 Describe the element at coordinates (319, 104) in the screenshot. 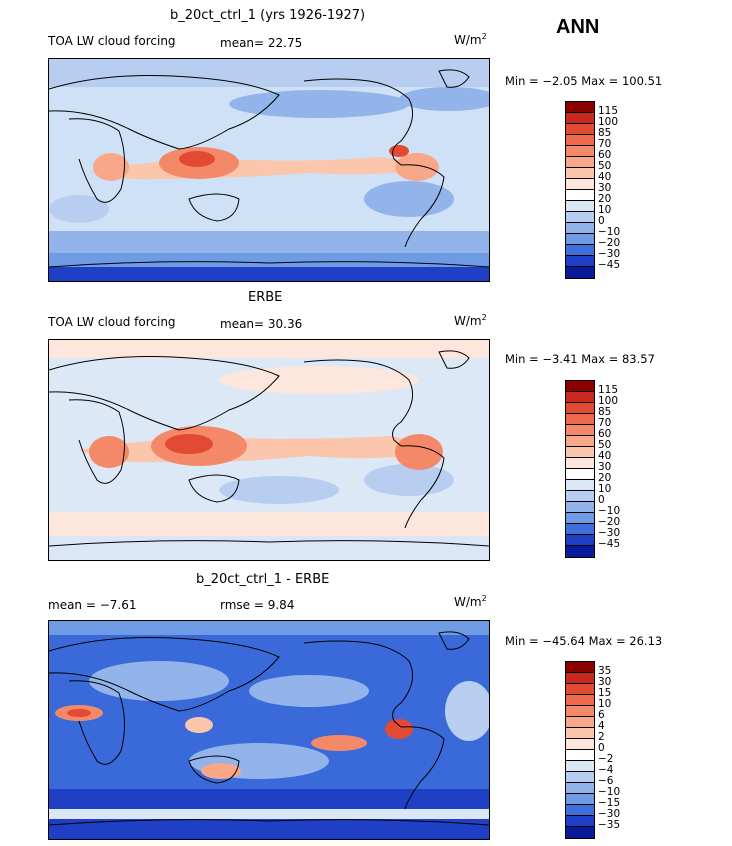

I see `panel-1-pacific-storm-track` at that location.